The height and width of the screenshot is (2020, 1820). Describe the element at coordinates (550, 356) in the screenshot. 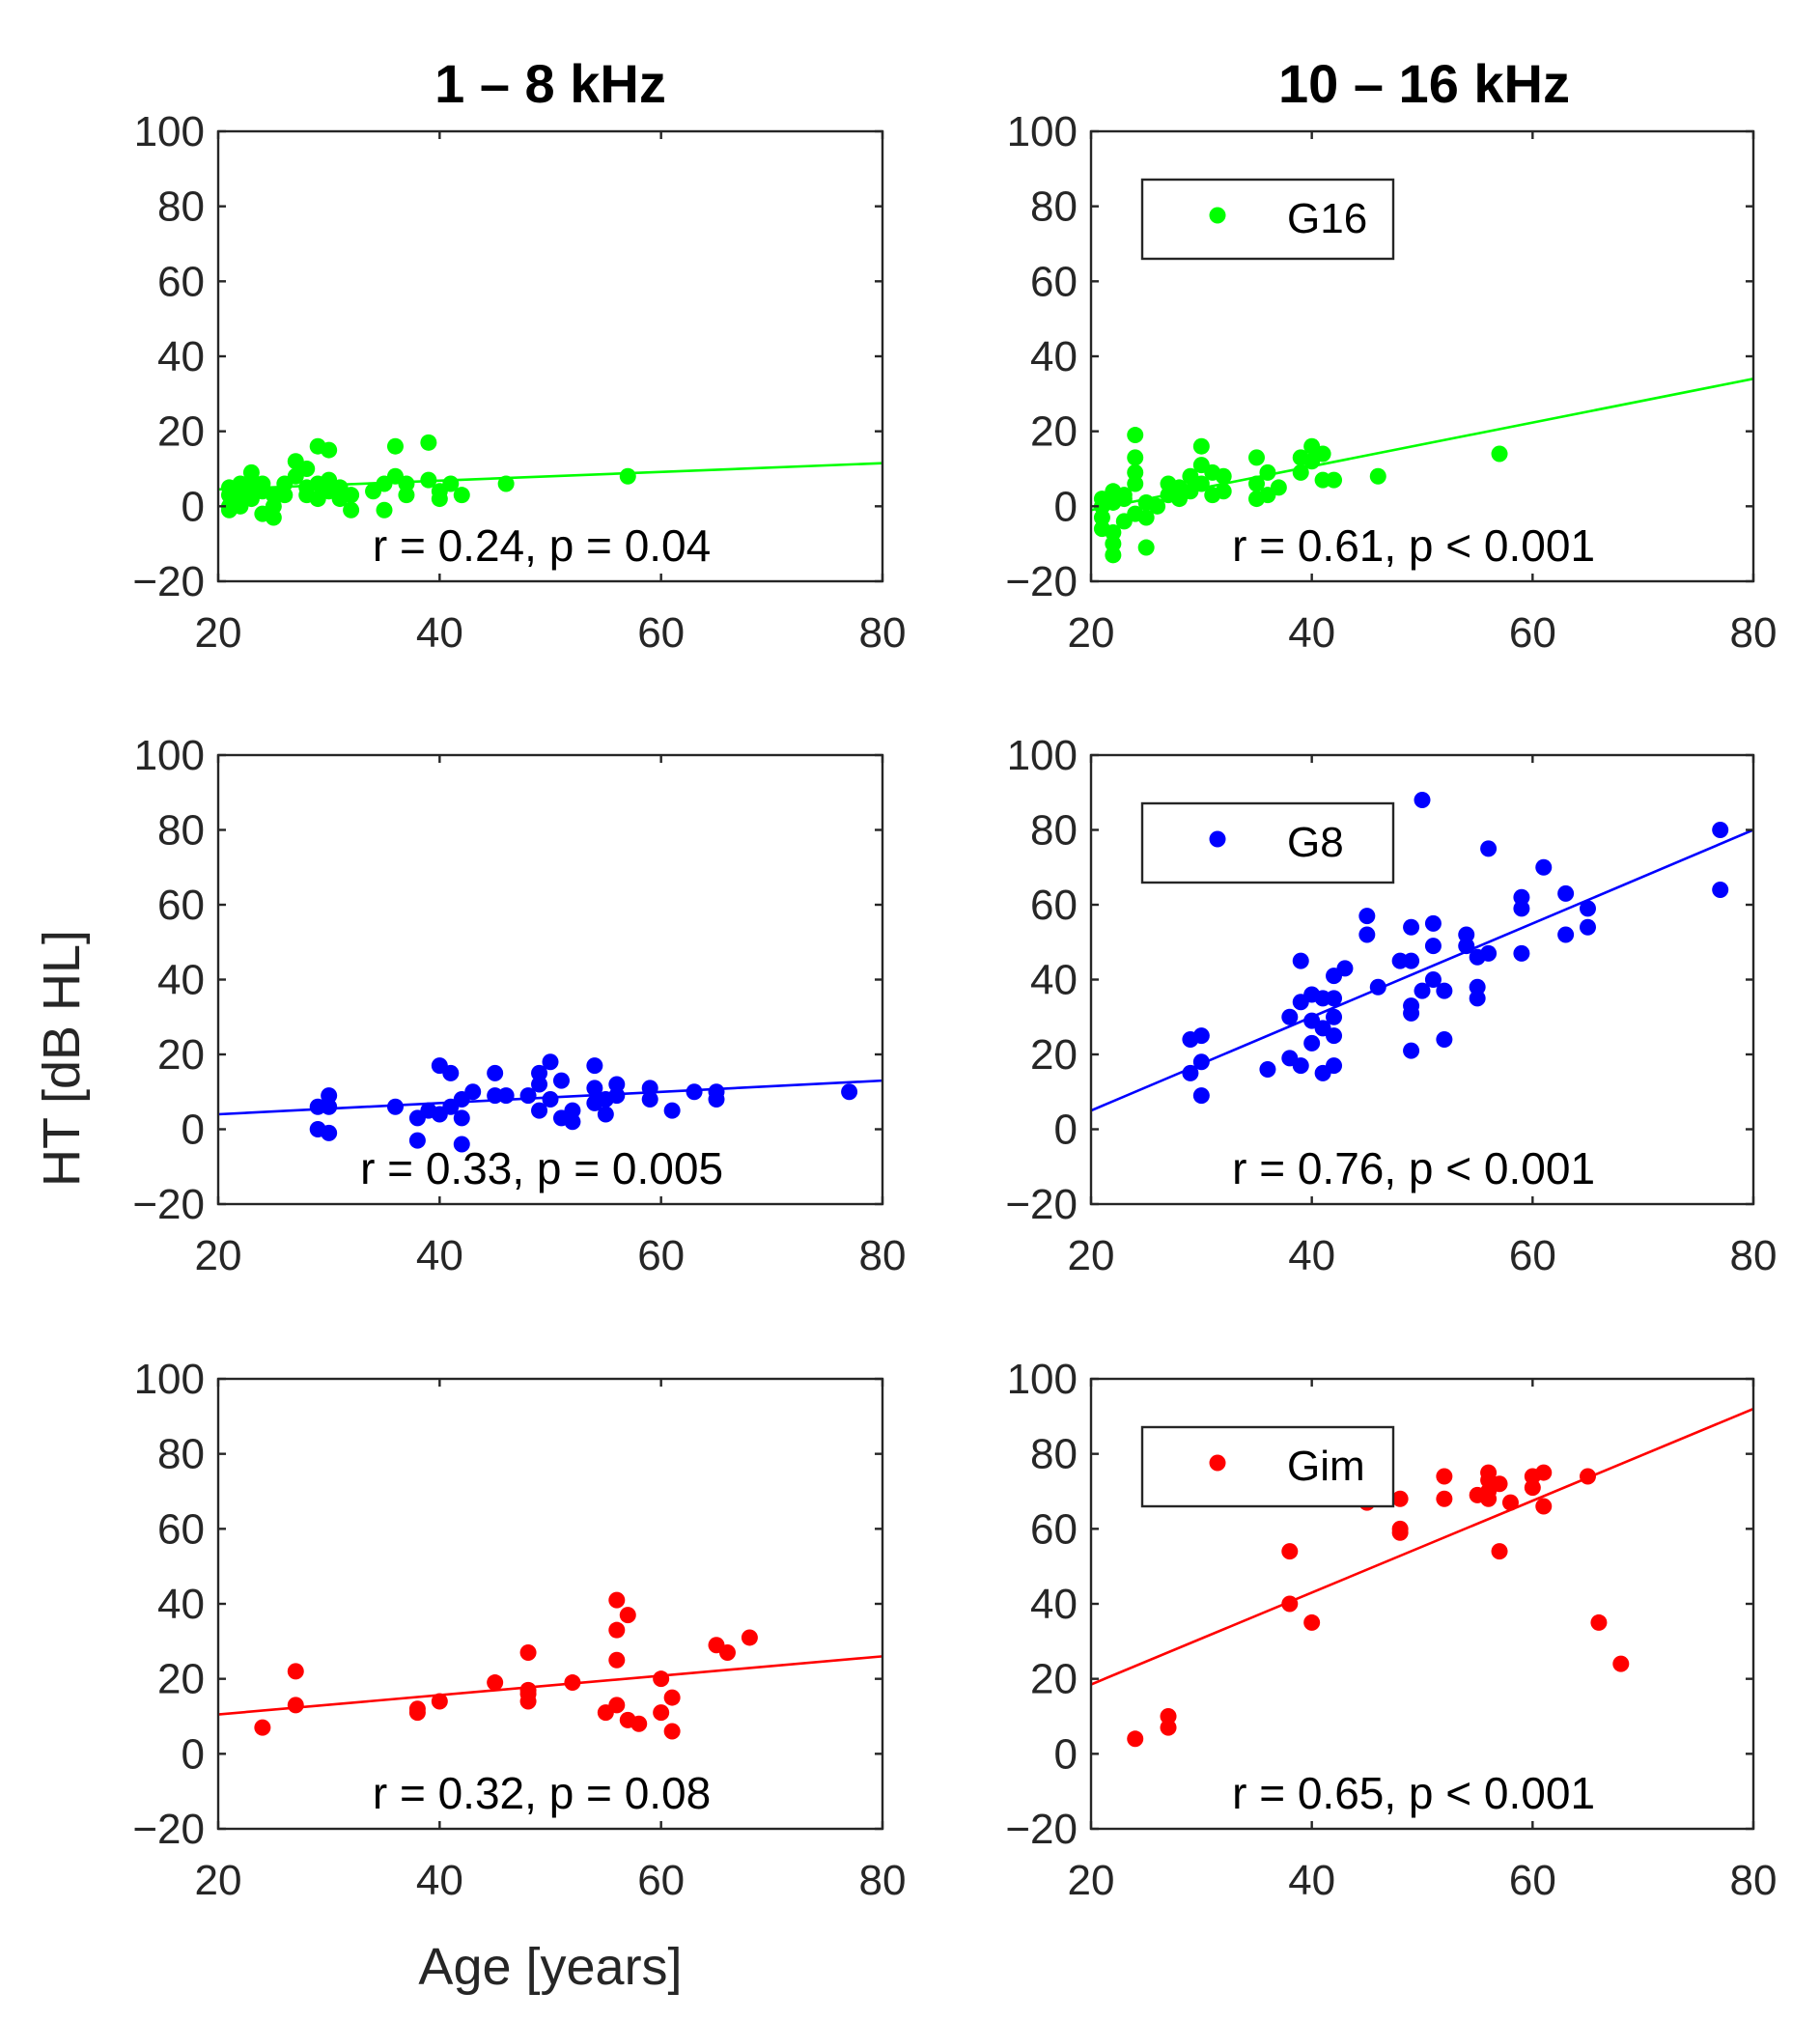

I see `panel-background` at that location.